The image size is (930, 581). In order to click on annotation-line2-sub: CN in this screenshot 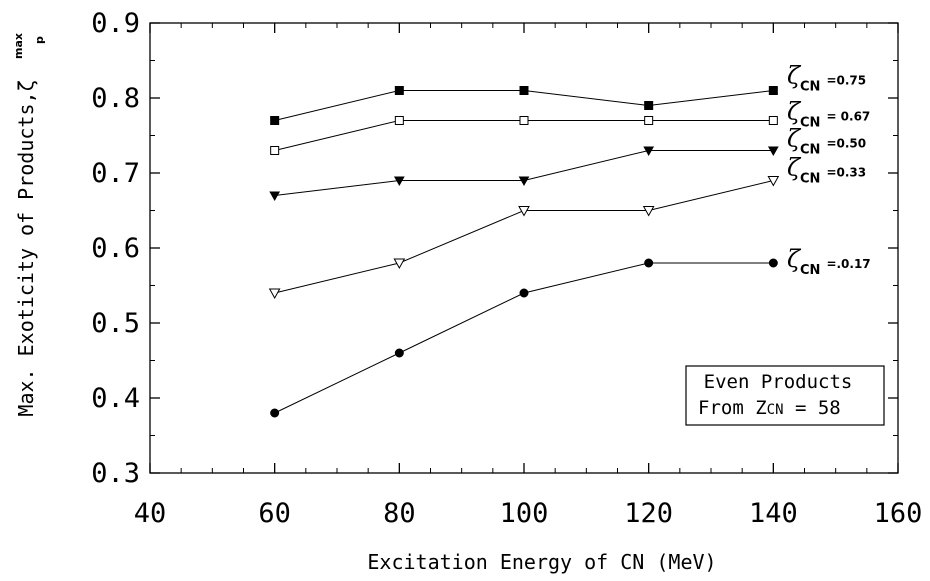, I will do `click(775, 410)`.